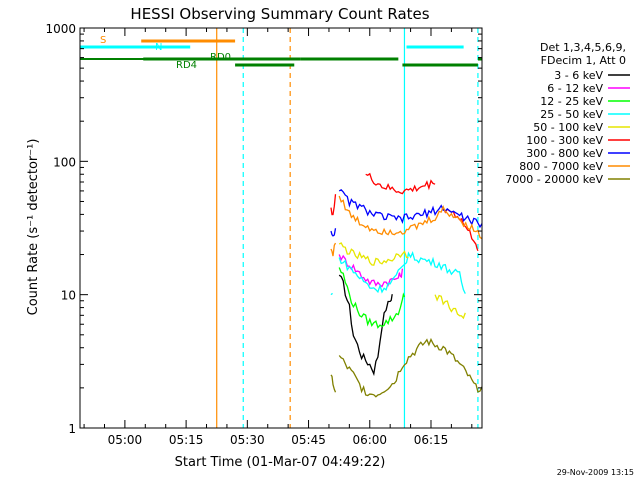 Image resolution: width=640 pixels, height=480 pixels. Describe the element at coordinates (125, 440) in the screenshot. I see `x-tick-label: 05:00` at that location.